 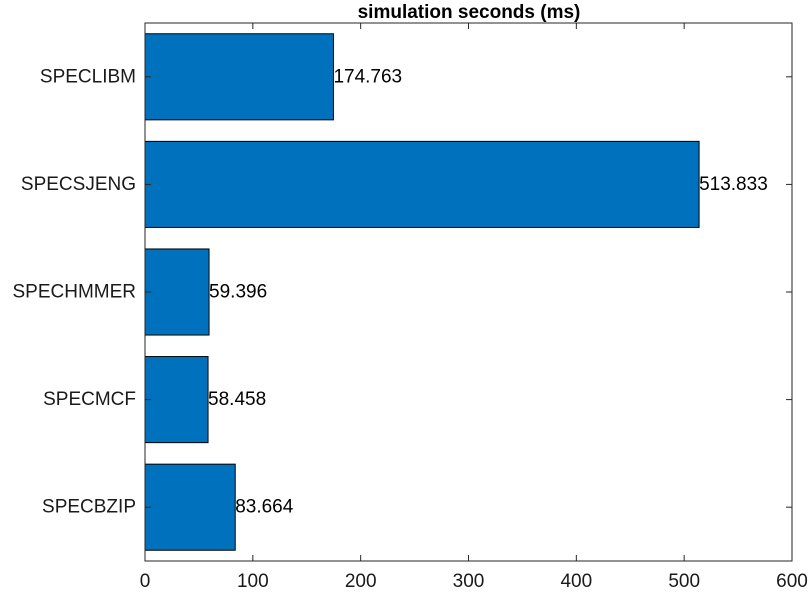 What do you see at coordinates (576, 581) in the screenshot?
I see `x-tick-label: 400` at bounding box center [576, 581].